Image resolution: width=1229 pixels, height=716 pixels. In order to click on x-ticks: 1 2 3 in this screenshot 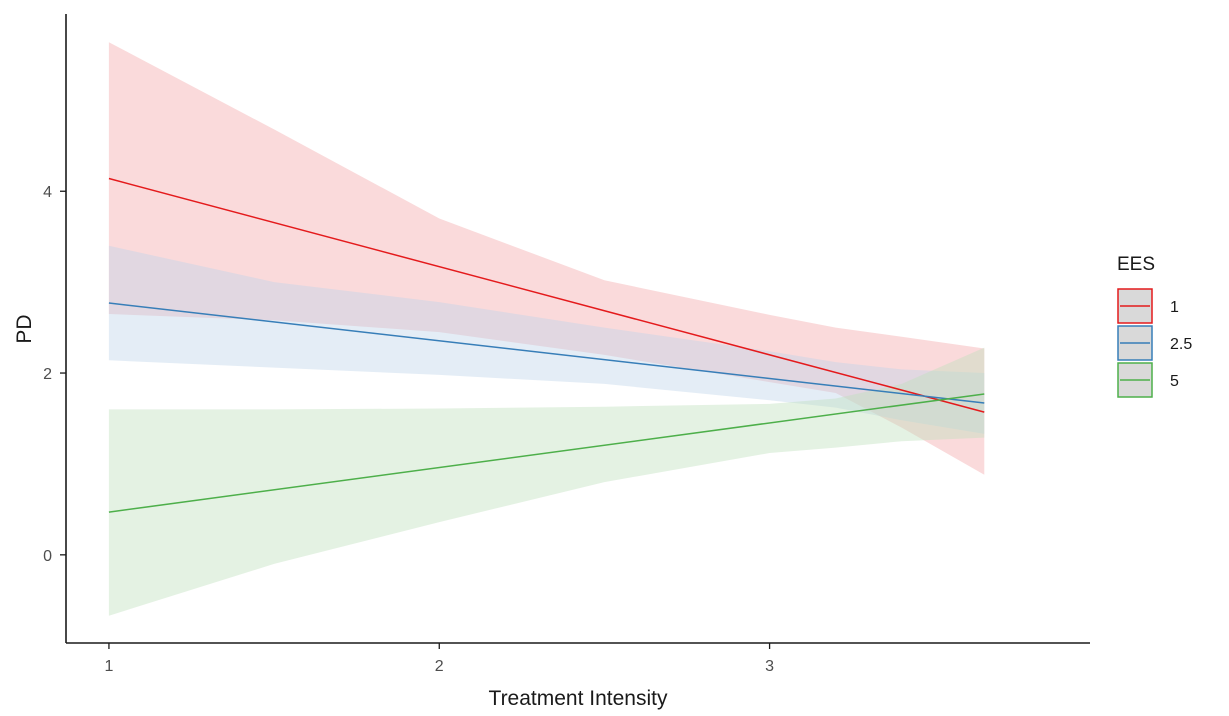, I will do `click(439, 659)`.